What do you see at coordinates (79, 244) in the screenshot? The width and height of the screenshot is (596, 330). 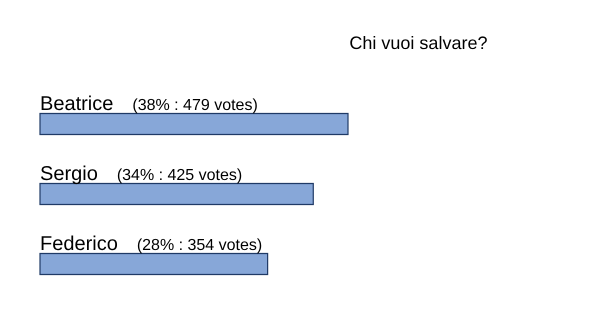 I see `y-tick-label: Federico` at bounding box center [79, 244].